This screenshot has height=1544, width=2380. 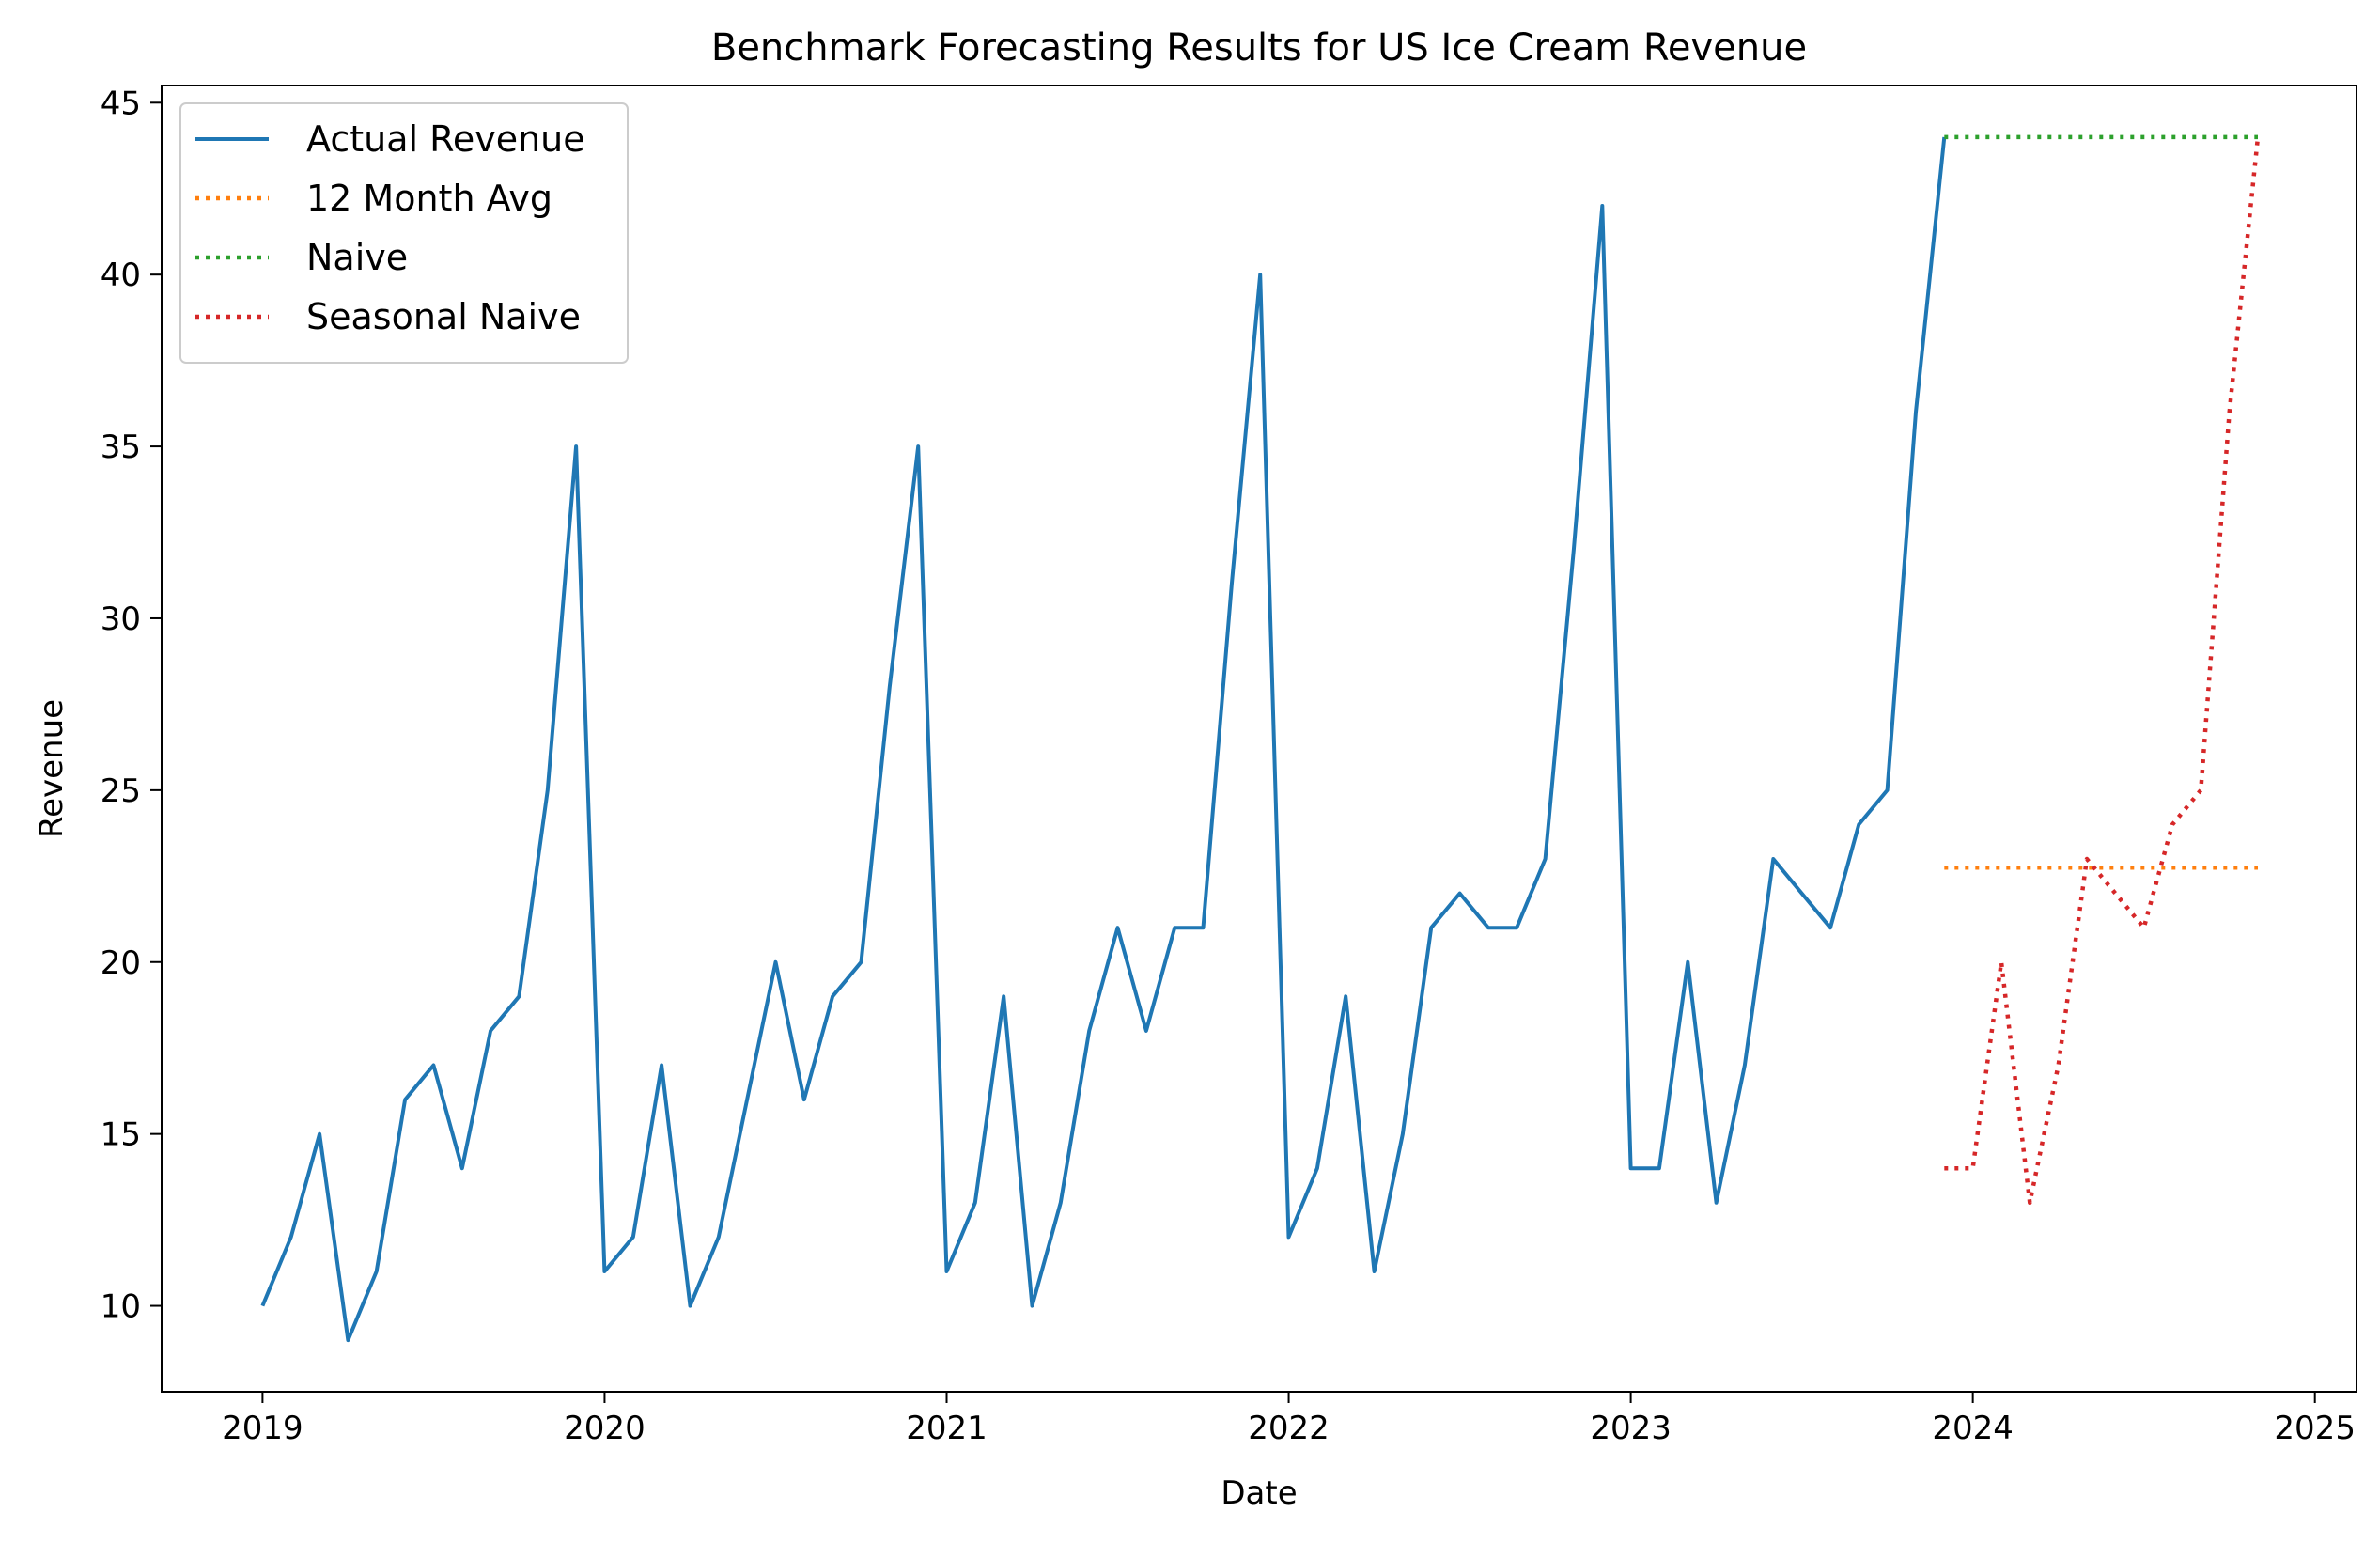 What do you see at coordinates (1289, 1428) in the screenshot?
I see `x-tick-label: 2022` at bounding box center [1289, 1428].